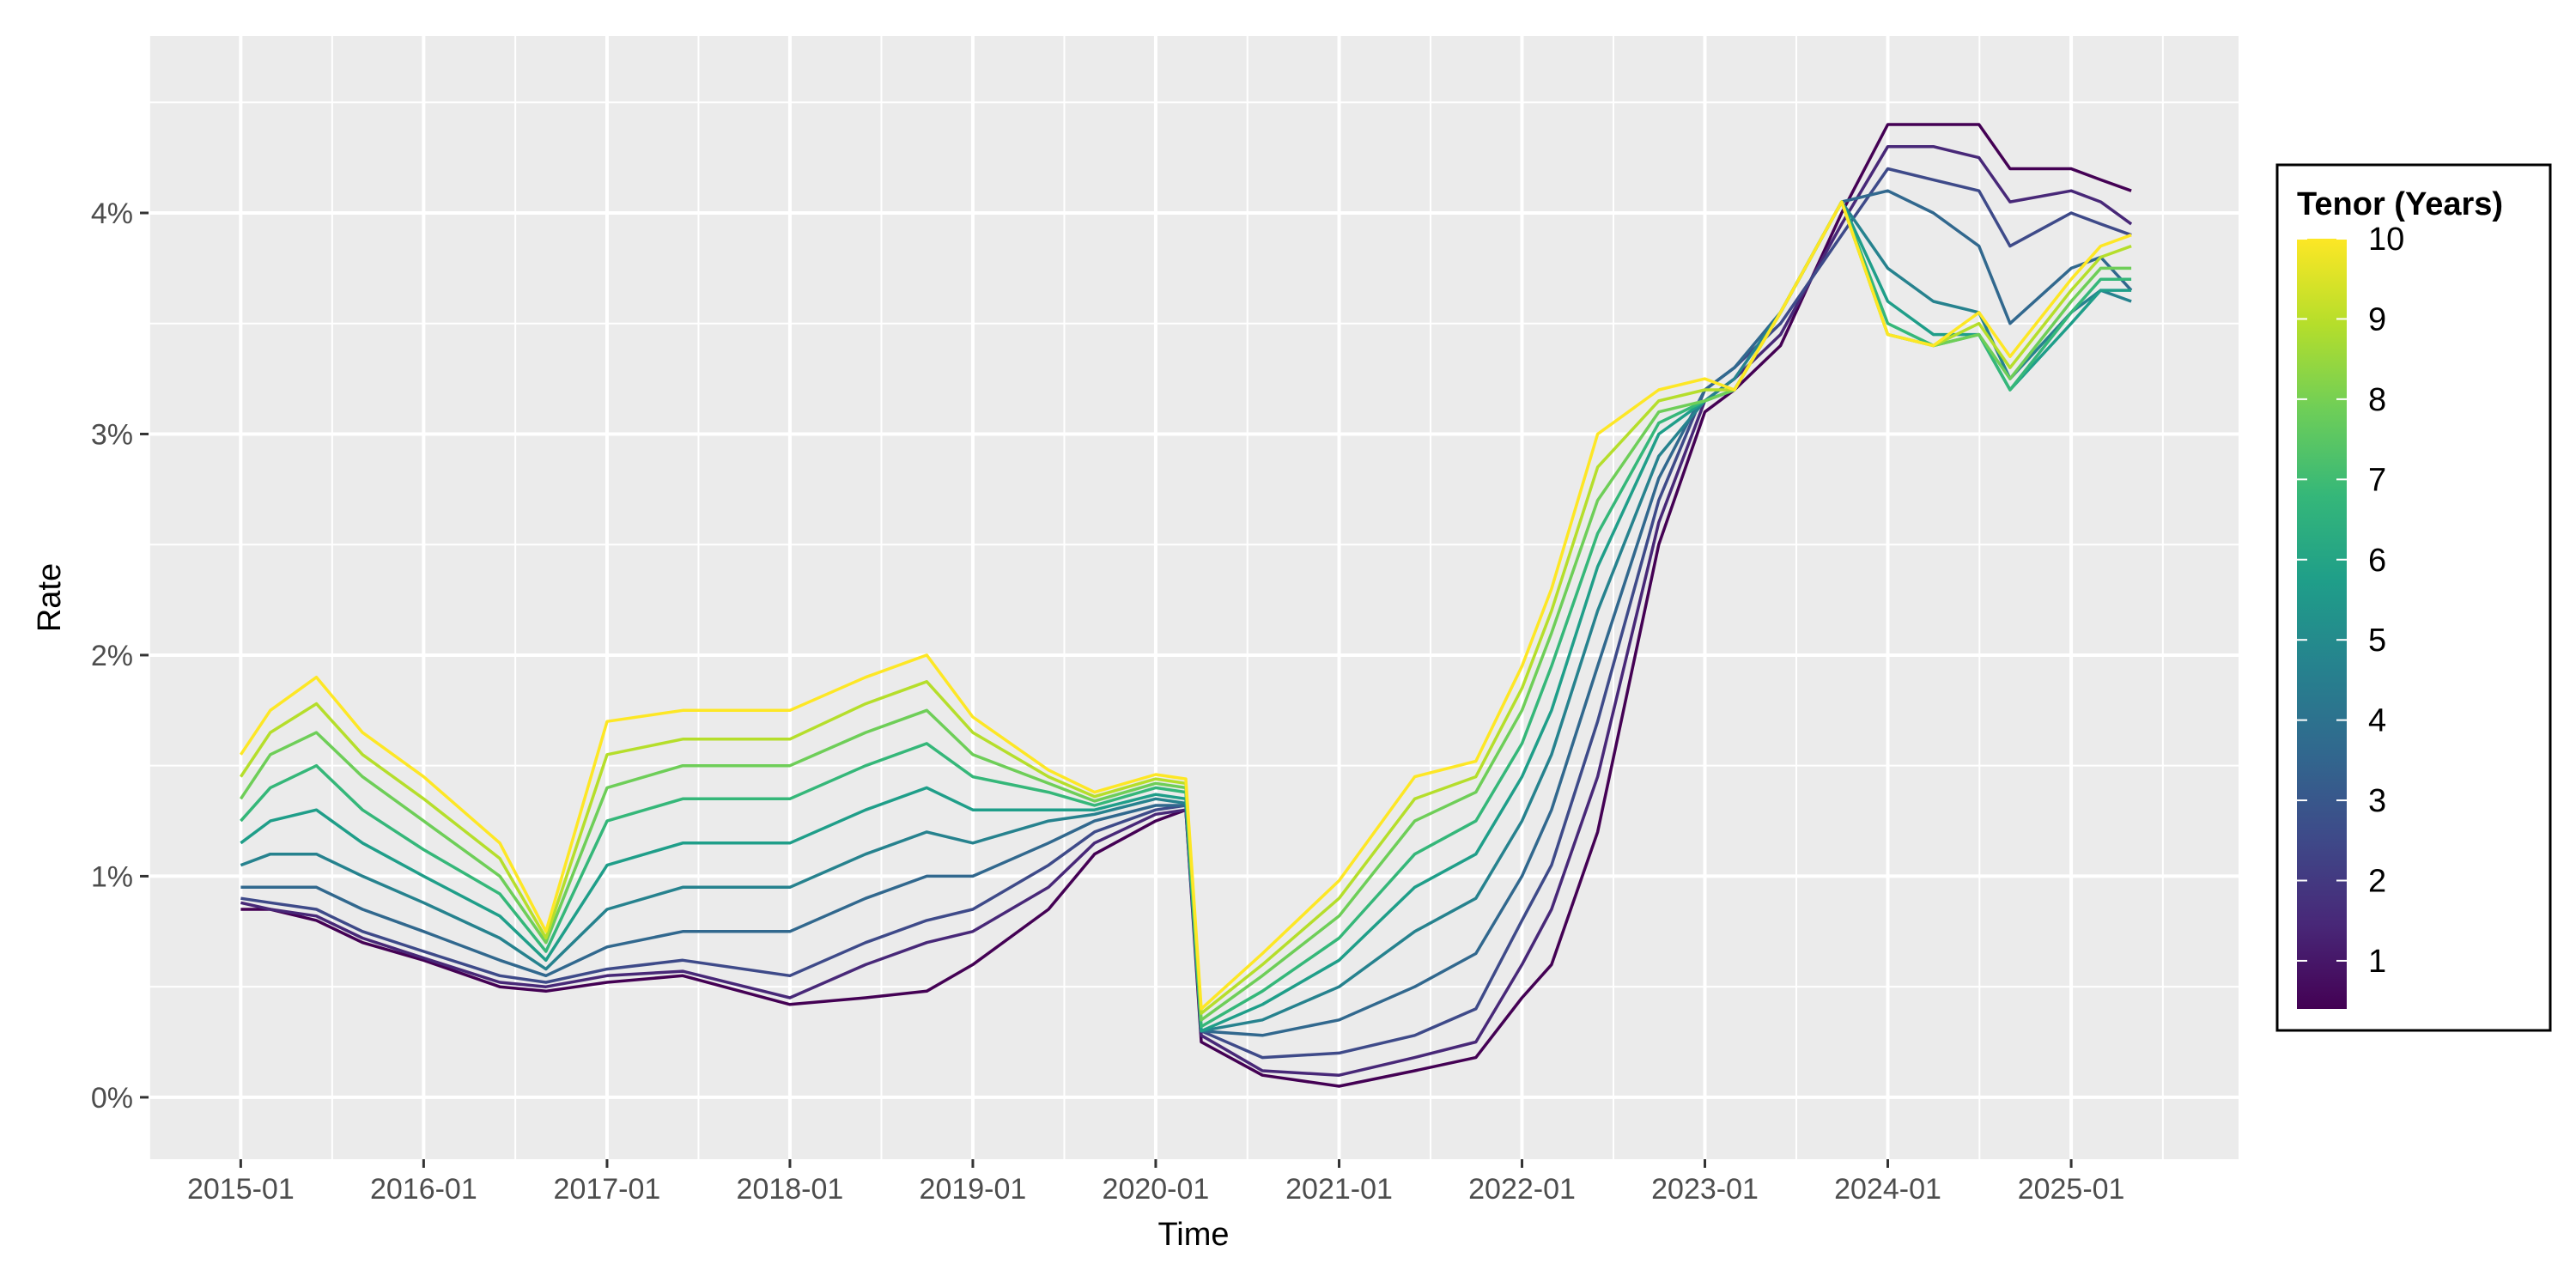  Describe the element at coordinates (2322, 624) in the screenshot. I see `legend-colorbar` at that location.